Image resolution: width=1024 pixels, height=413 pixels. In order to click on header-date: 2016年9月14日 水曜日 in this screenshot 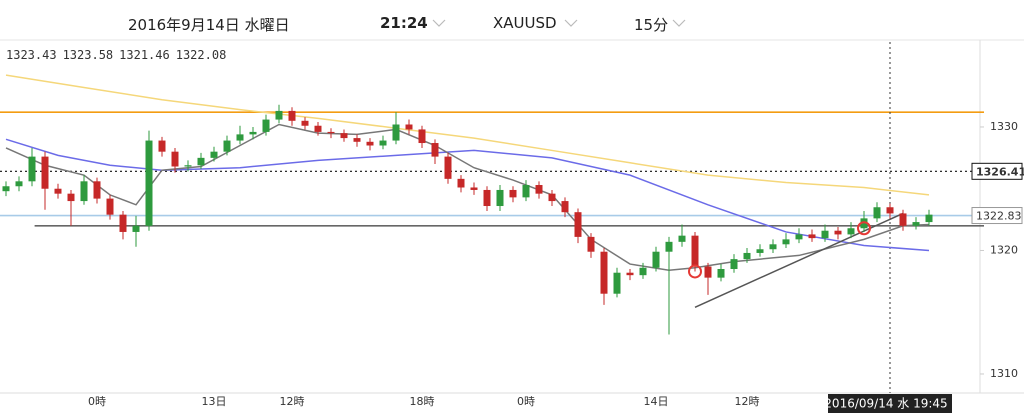, I will do `click(209, 25)`.